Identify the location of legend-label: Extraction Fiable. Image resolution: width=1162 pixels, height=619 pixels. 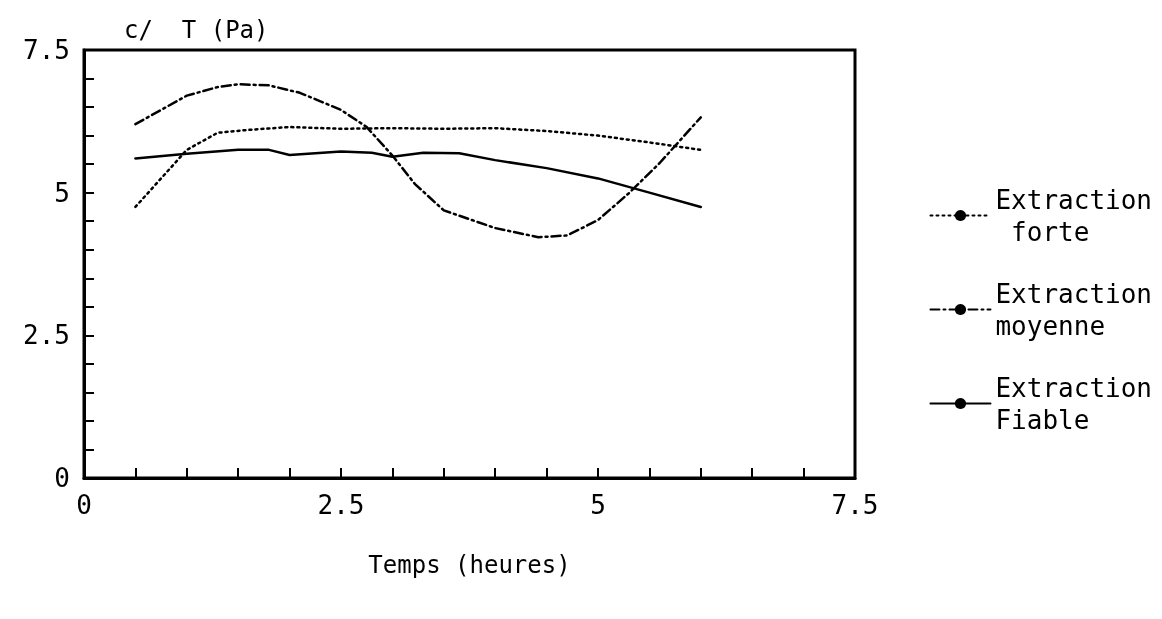
(1074, 403).